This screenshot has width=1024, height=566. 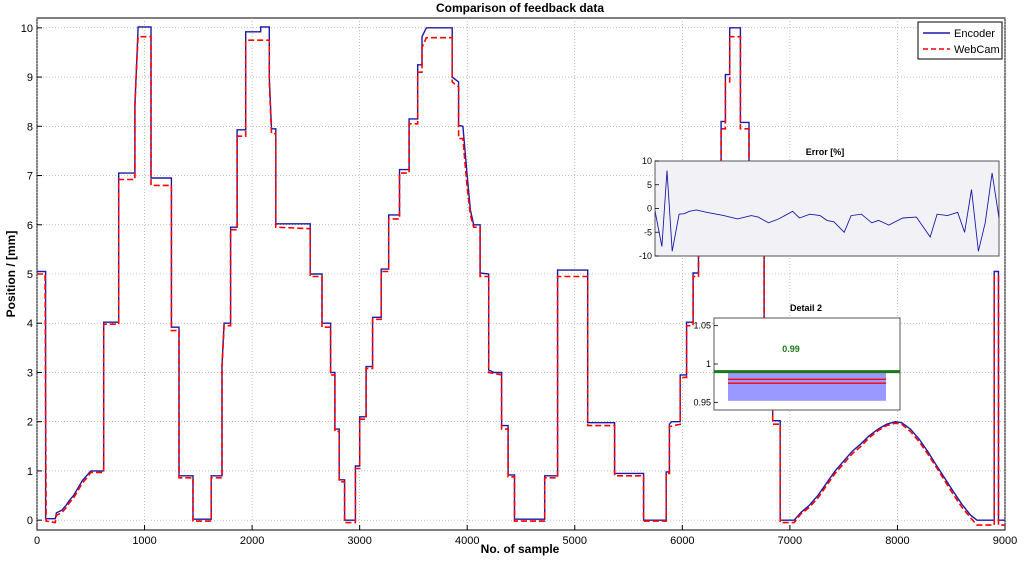 I want to click on y-tick-label: 1, so click(x=30, y=472).